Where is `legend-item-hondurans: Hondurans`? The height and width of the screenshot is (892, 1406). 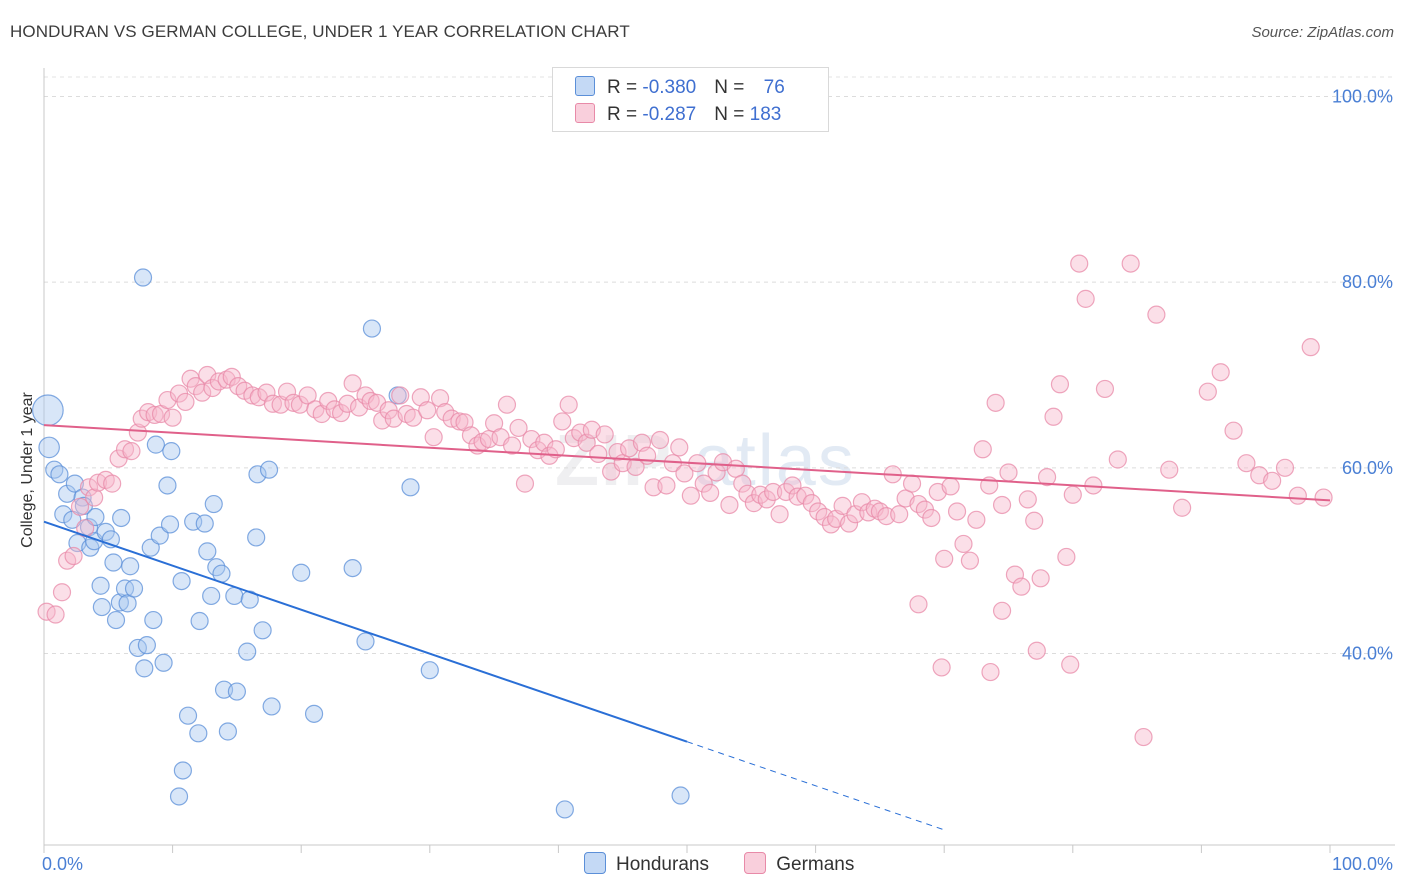
legend-item-hondurans: Hondurans is located at coordinates (646, 864).